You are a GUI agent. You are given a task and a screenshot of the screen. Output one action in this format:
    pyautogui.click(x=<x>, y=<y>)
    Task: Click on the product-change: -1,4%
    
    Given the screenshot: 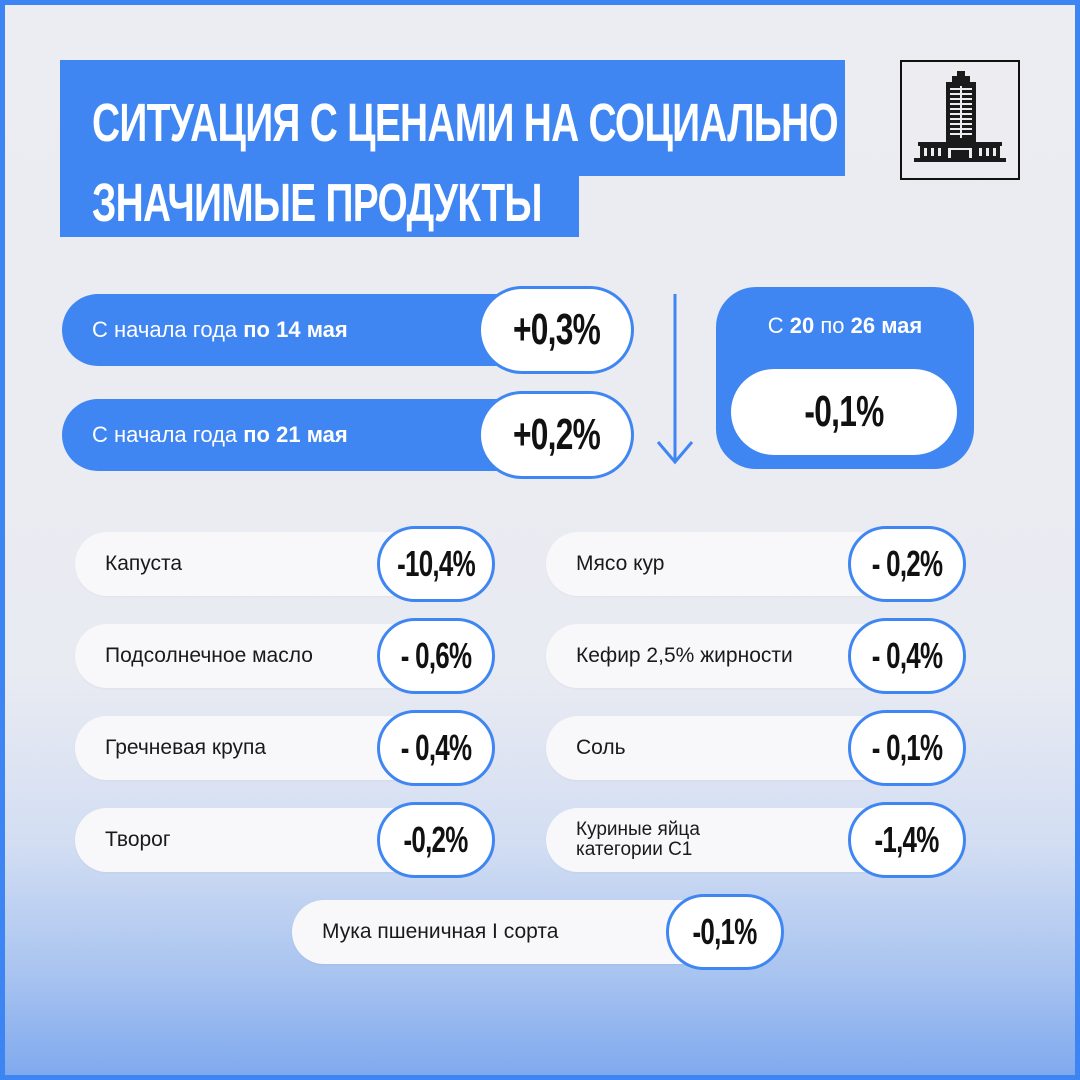 What is the action you would take?
    pyautogui.click(x=907, y=839)
    